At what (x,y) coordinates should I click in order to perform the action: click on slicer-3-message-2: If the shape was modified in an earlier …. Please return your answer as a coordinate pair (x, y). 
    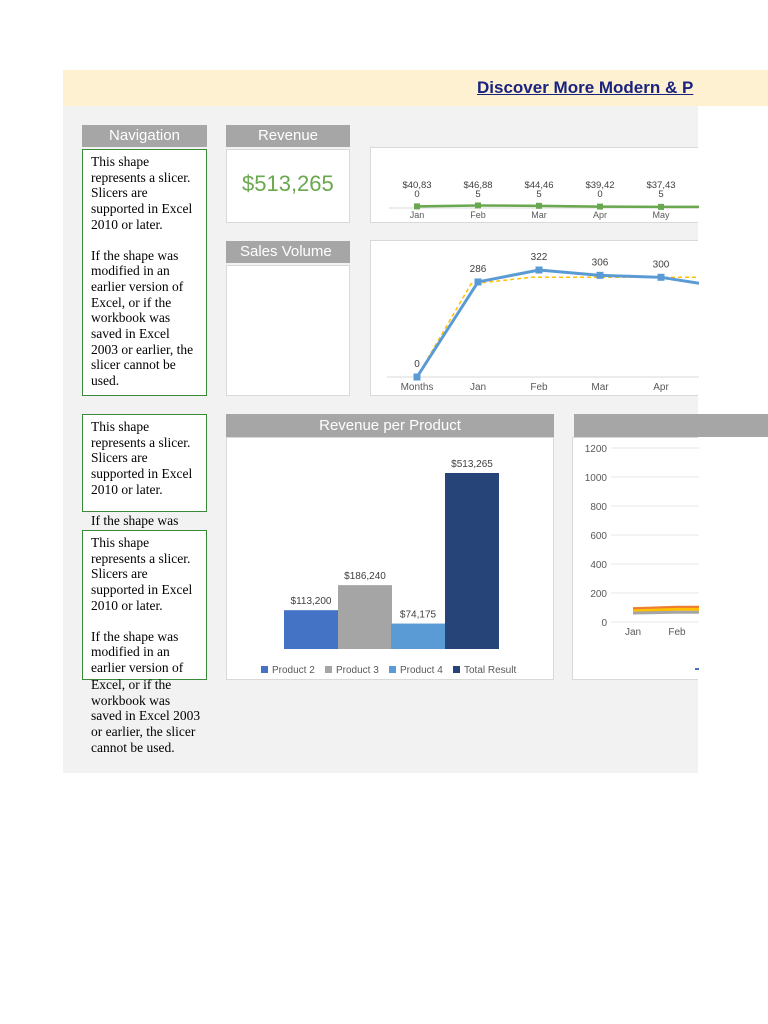
    Looking at the image, I should click on (137, 651).